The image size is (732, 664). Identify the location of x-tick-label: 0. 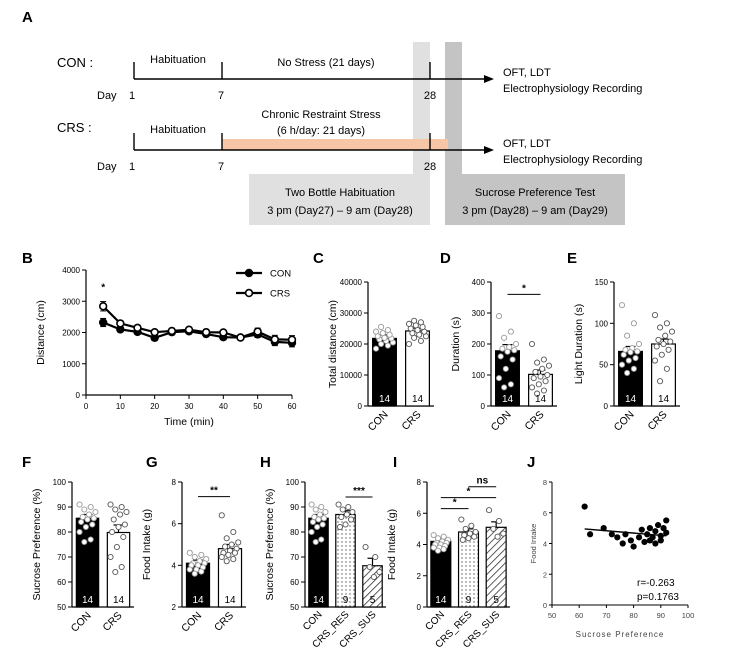
(86, 406).